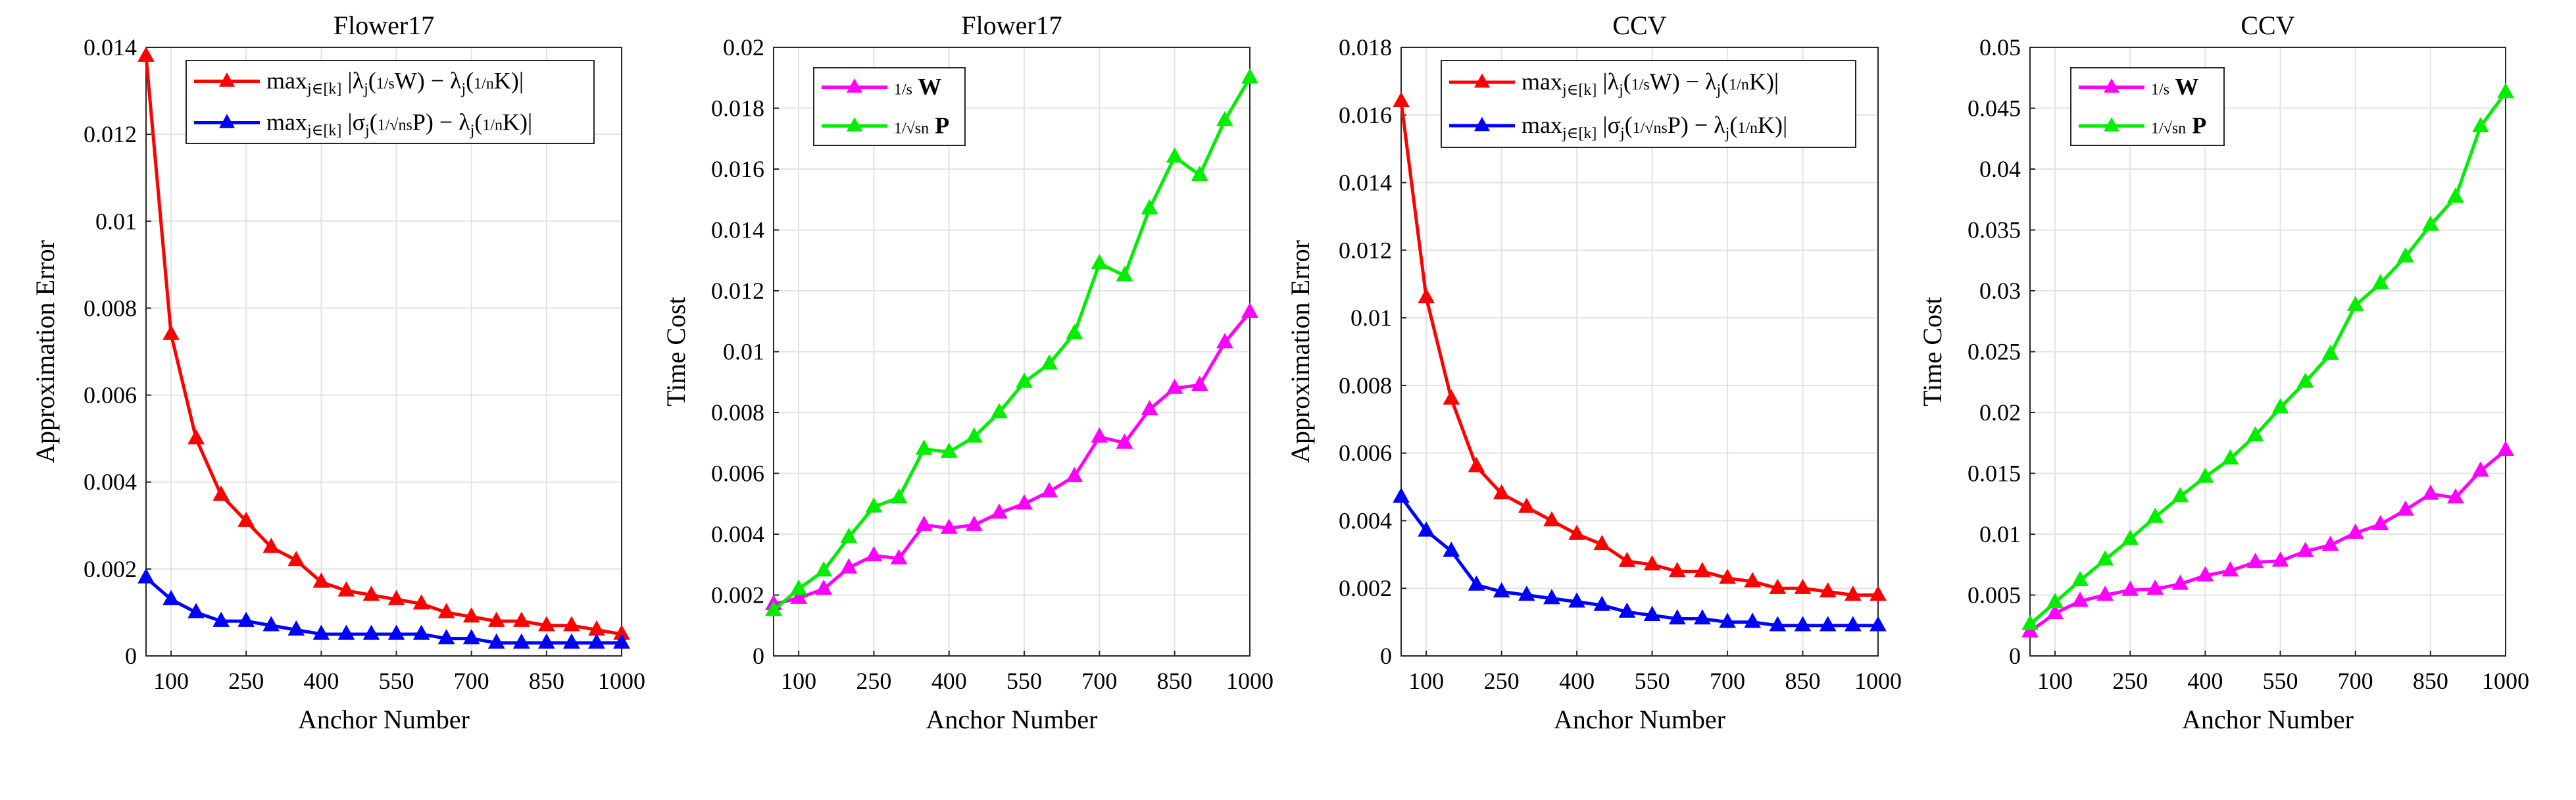  Describe the element at coordinates (1639, 25) in the screenshot. I see `chart-title: CCV` at that location.